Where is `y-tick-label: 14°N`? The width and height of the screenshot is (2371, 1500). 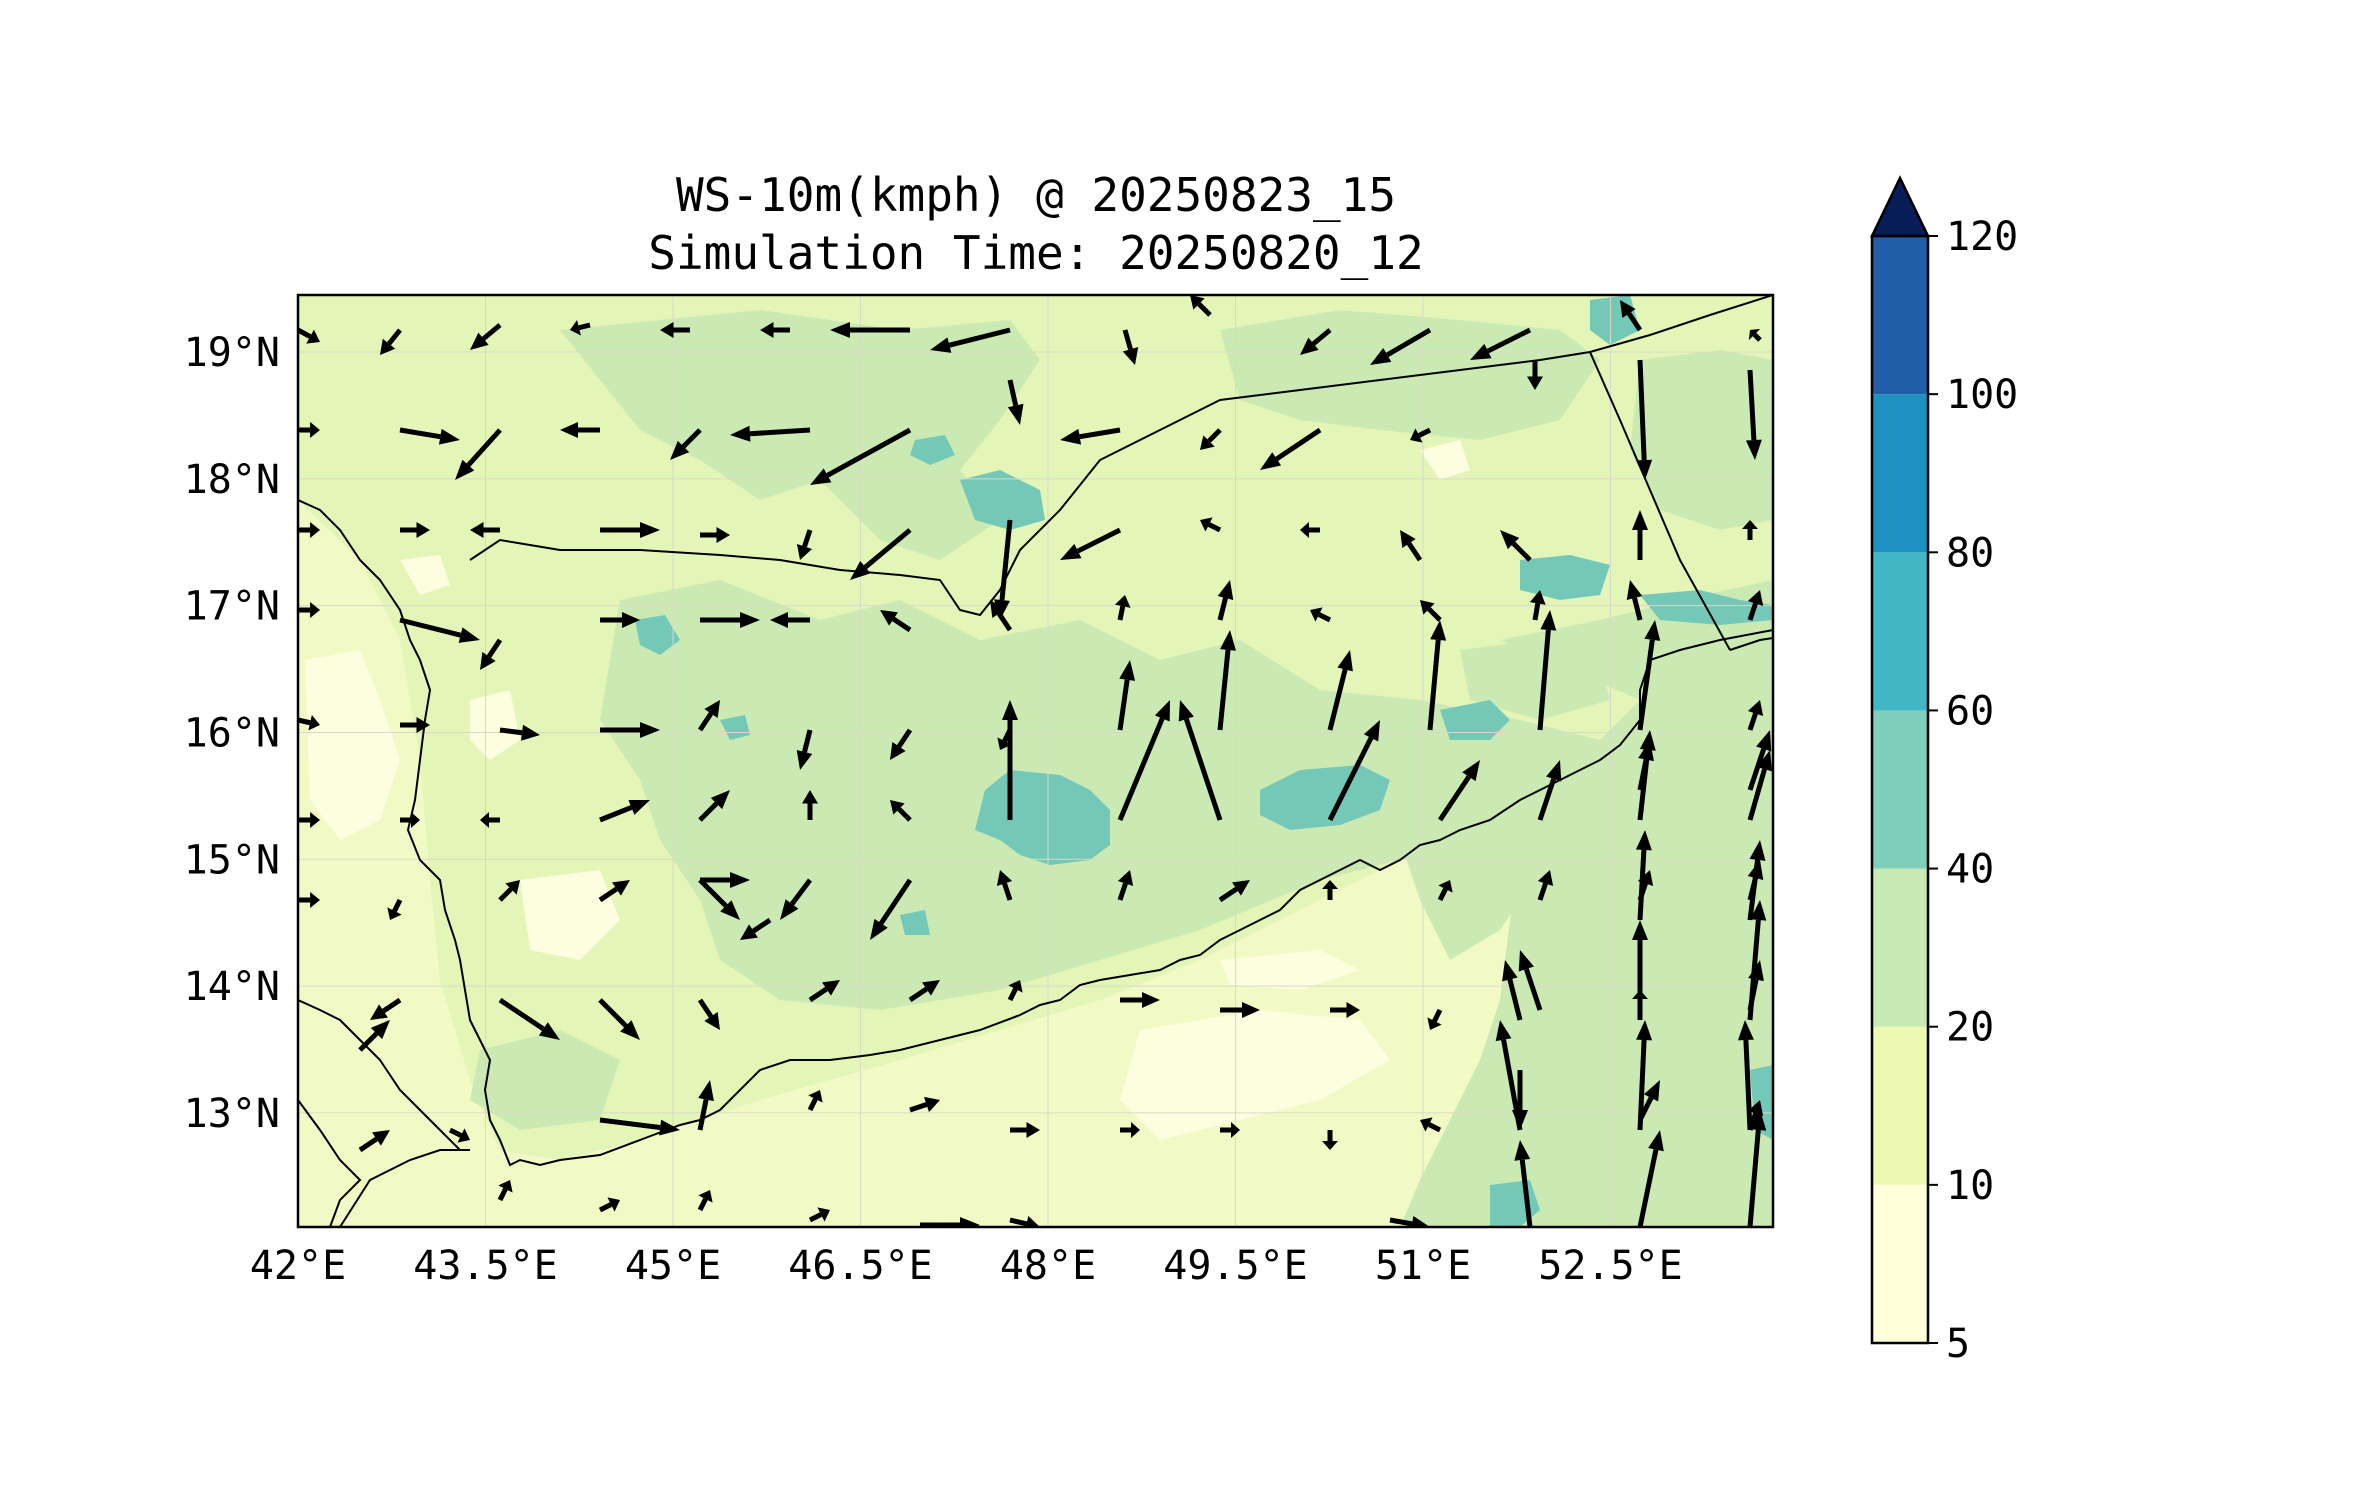
y-tick-label: 14°N is located at coordinates (232, 987).